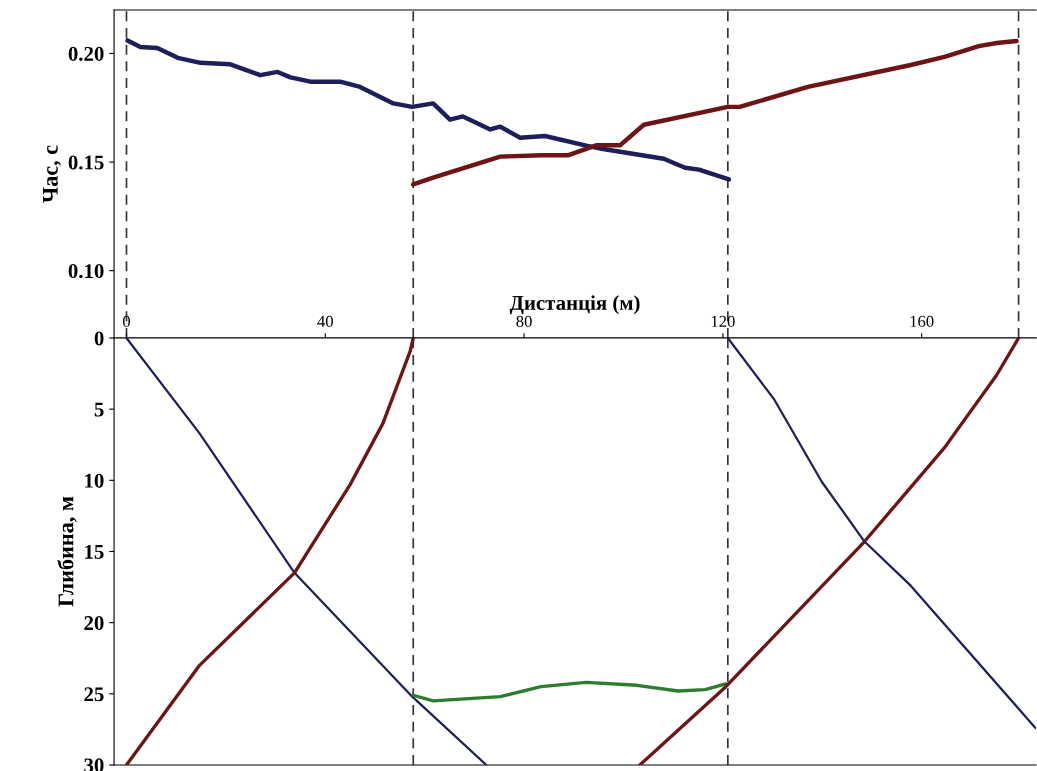  Describe the element at coordinates (325, 321) in the screenshot. I see `x-tick-label: 40` at that location.